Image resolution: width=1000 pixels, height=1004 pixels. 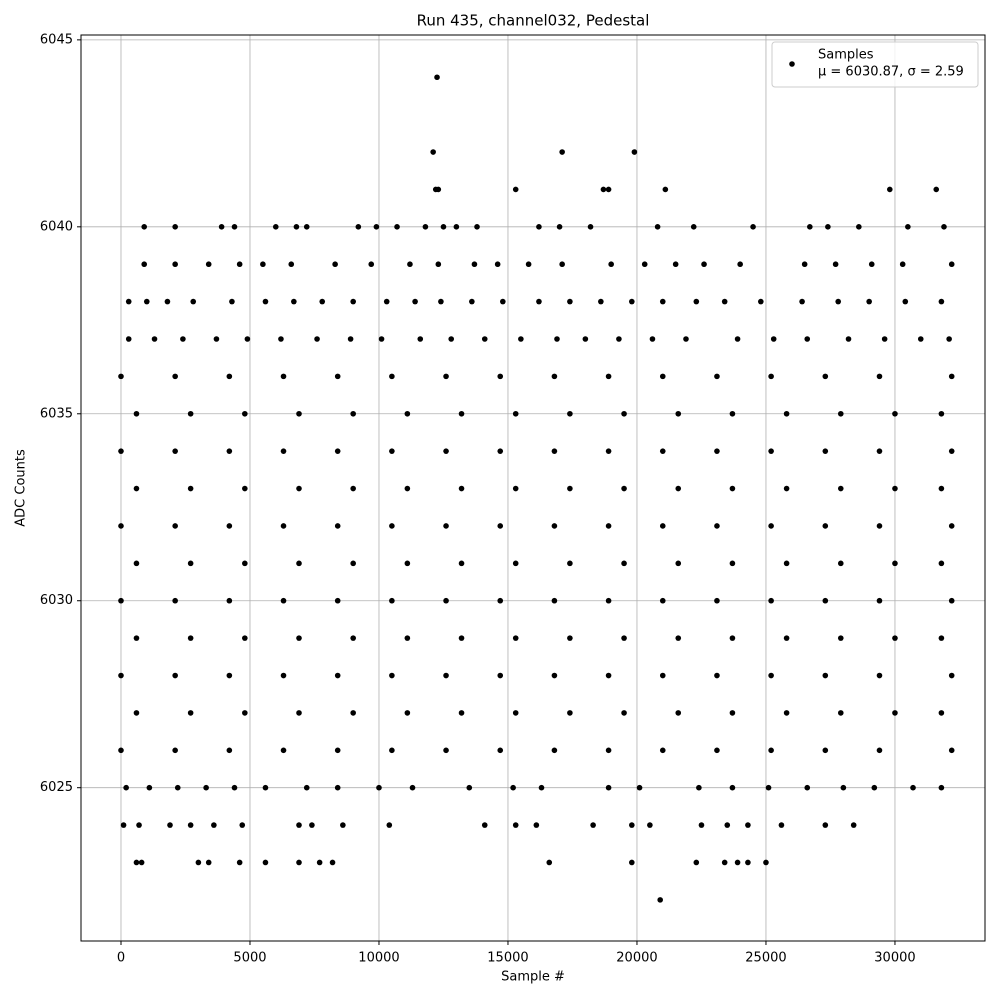 I want to click on legend-note: μ = 6030.87, σ = 2.59, so click(x=891, y=72).